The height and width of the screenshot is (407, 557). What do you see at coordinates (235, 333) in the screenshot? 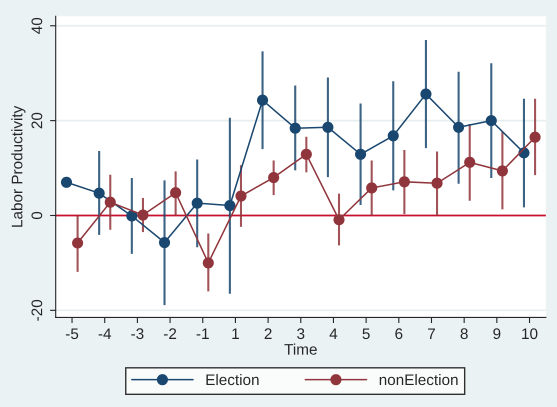
I see `x-tick-label: 1` at bounding box center [235, 333].